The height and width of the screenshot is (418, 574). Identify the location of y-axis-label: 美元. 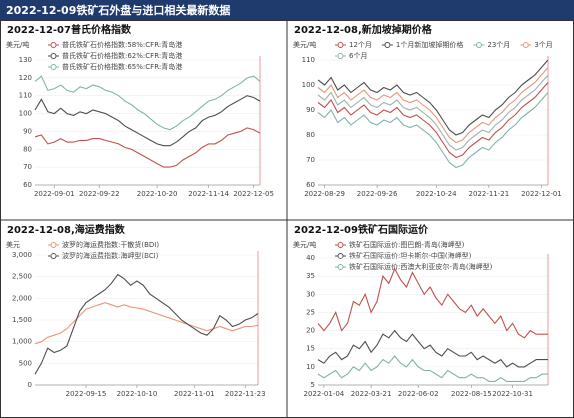
(13, 244).